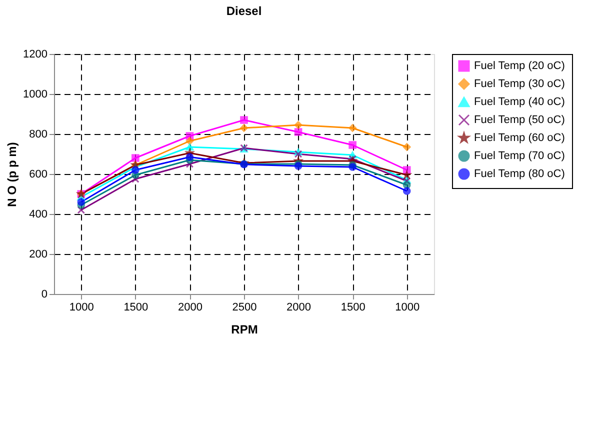 Image resolution: width=607 pixels, height=421 pixels. What do you see at coordinates (519, 138) in the screenshot?
I see `legend-label: Fuel Temp (60 oC)` at bounding box center [519, 138].